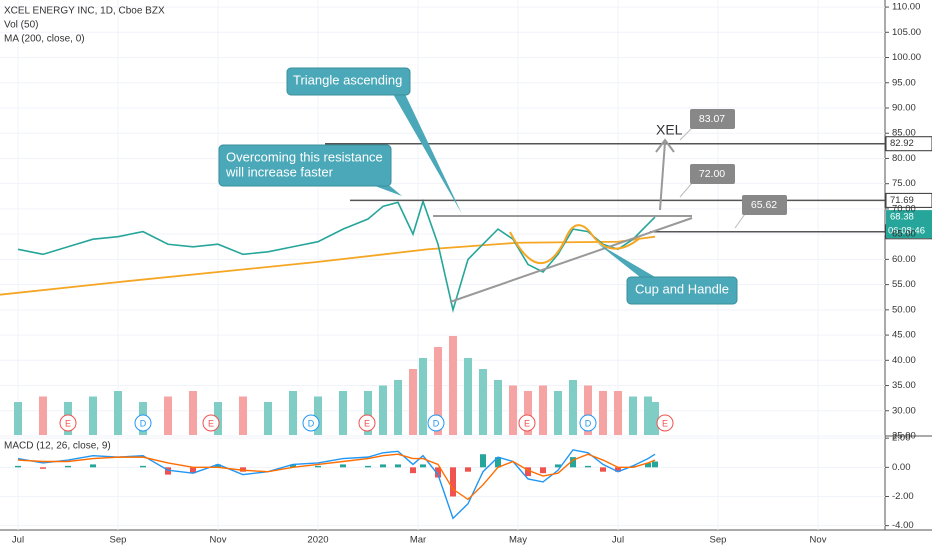 The image size is (932, 550). What do you see at coordinates (589, 215) in the screenshot?
I see `drawings` at bounding box center [589, 215].